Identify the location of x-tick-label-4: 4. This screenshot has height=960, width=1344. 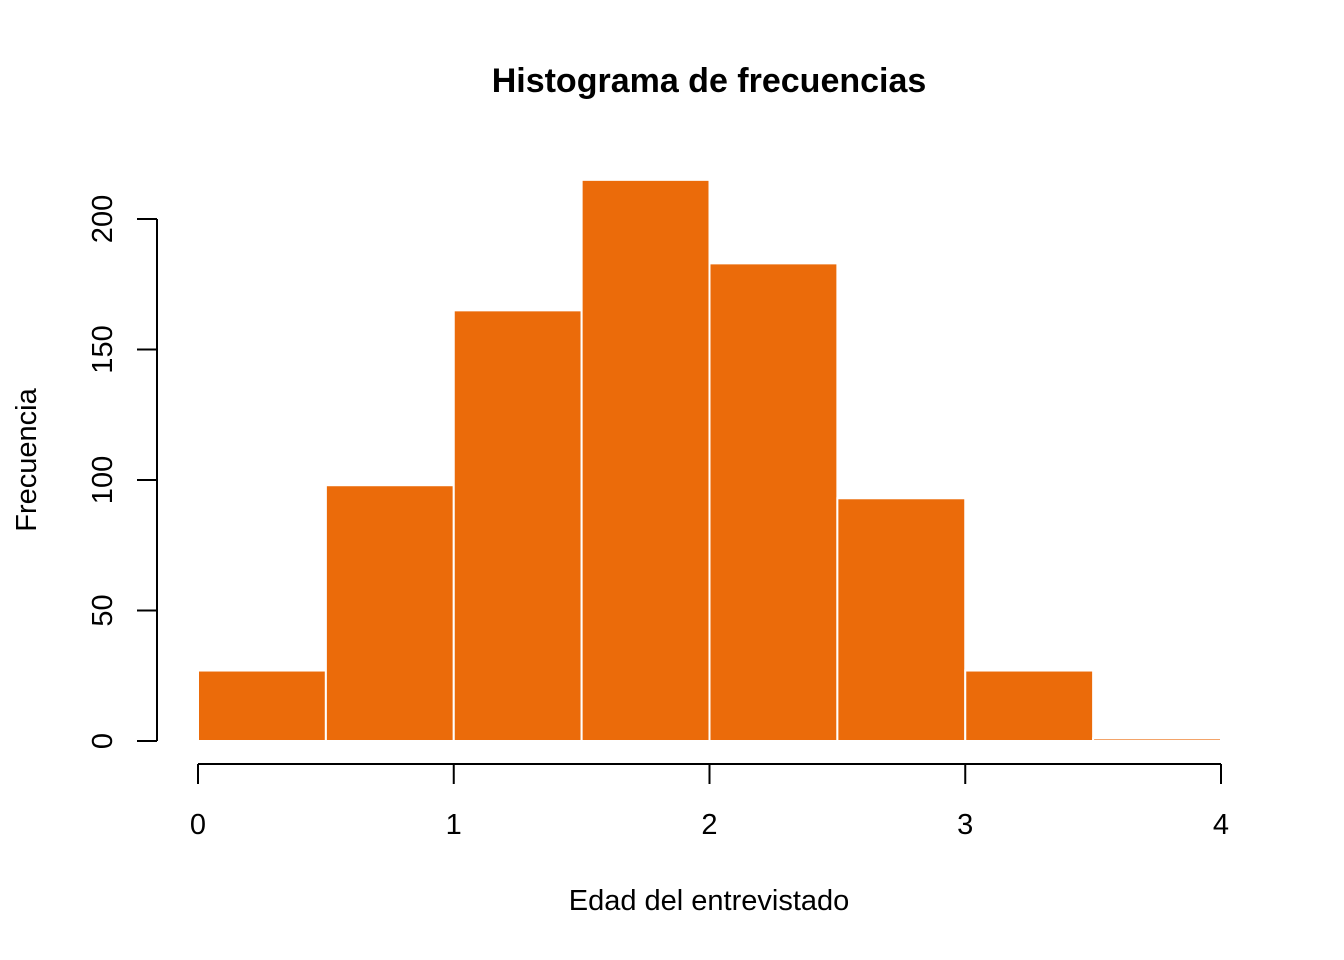
(1221, 825).